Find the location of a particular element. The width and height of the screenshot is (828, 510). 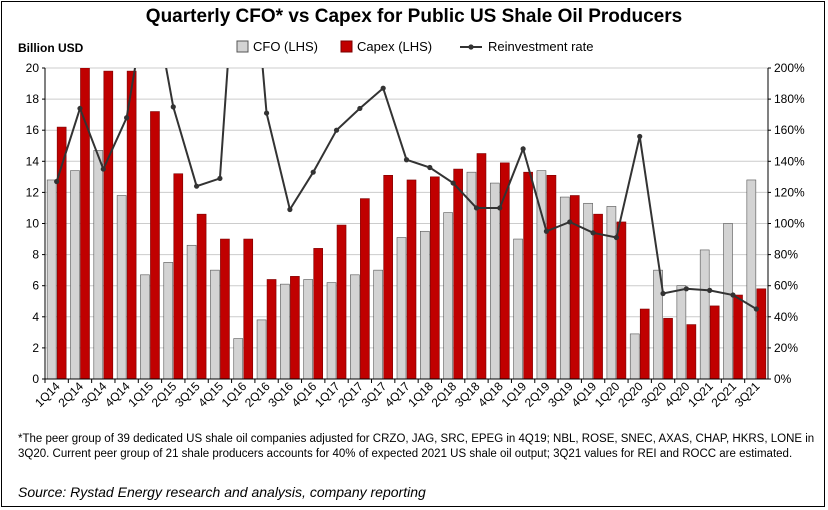

x-tick-label: 2Q15 is located at coordinates (164, 394).